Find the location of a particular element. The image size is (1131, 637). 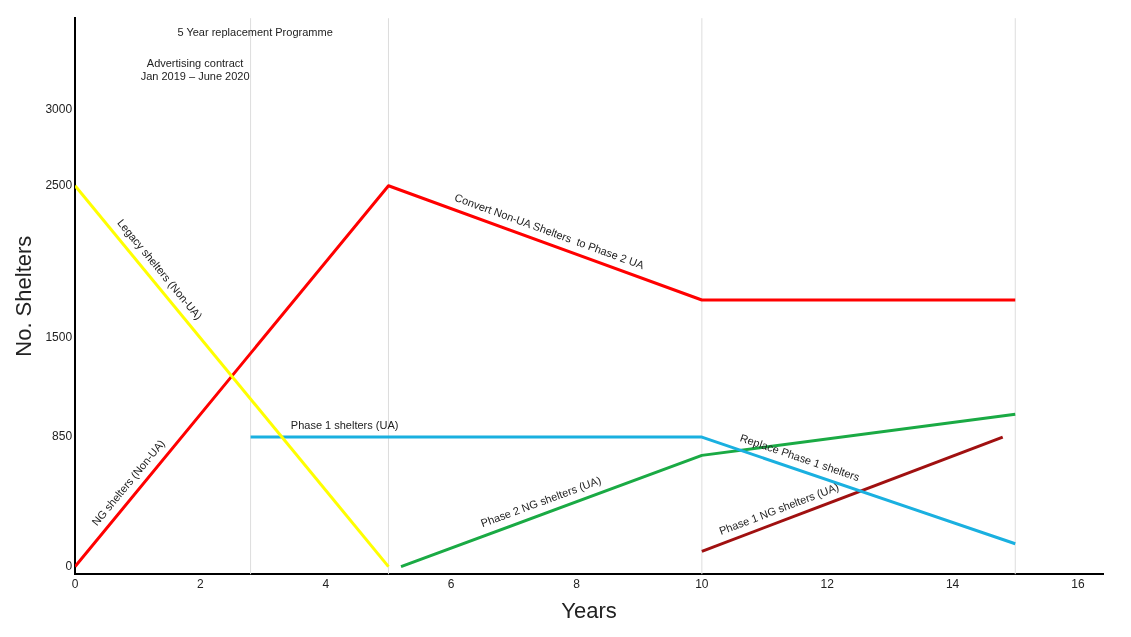

annotation: Phase 2 NG shelters (UA) is located at coordinates (541, 501).